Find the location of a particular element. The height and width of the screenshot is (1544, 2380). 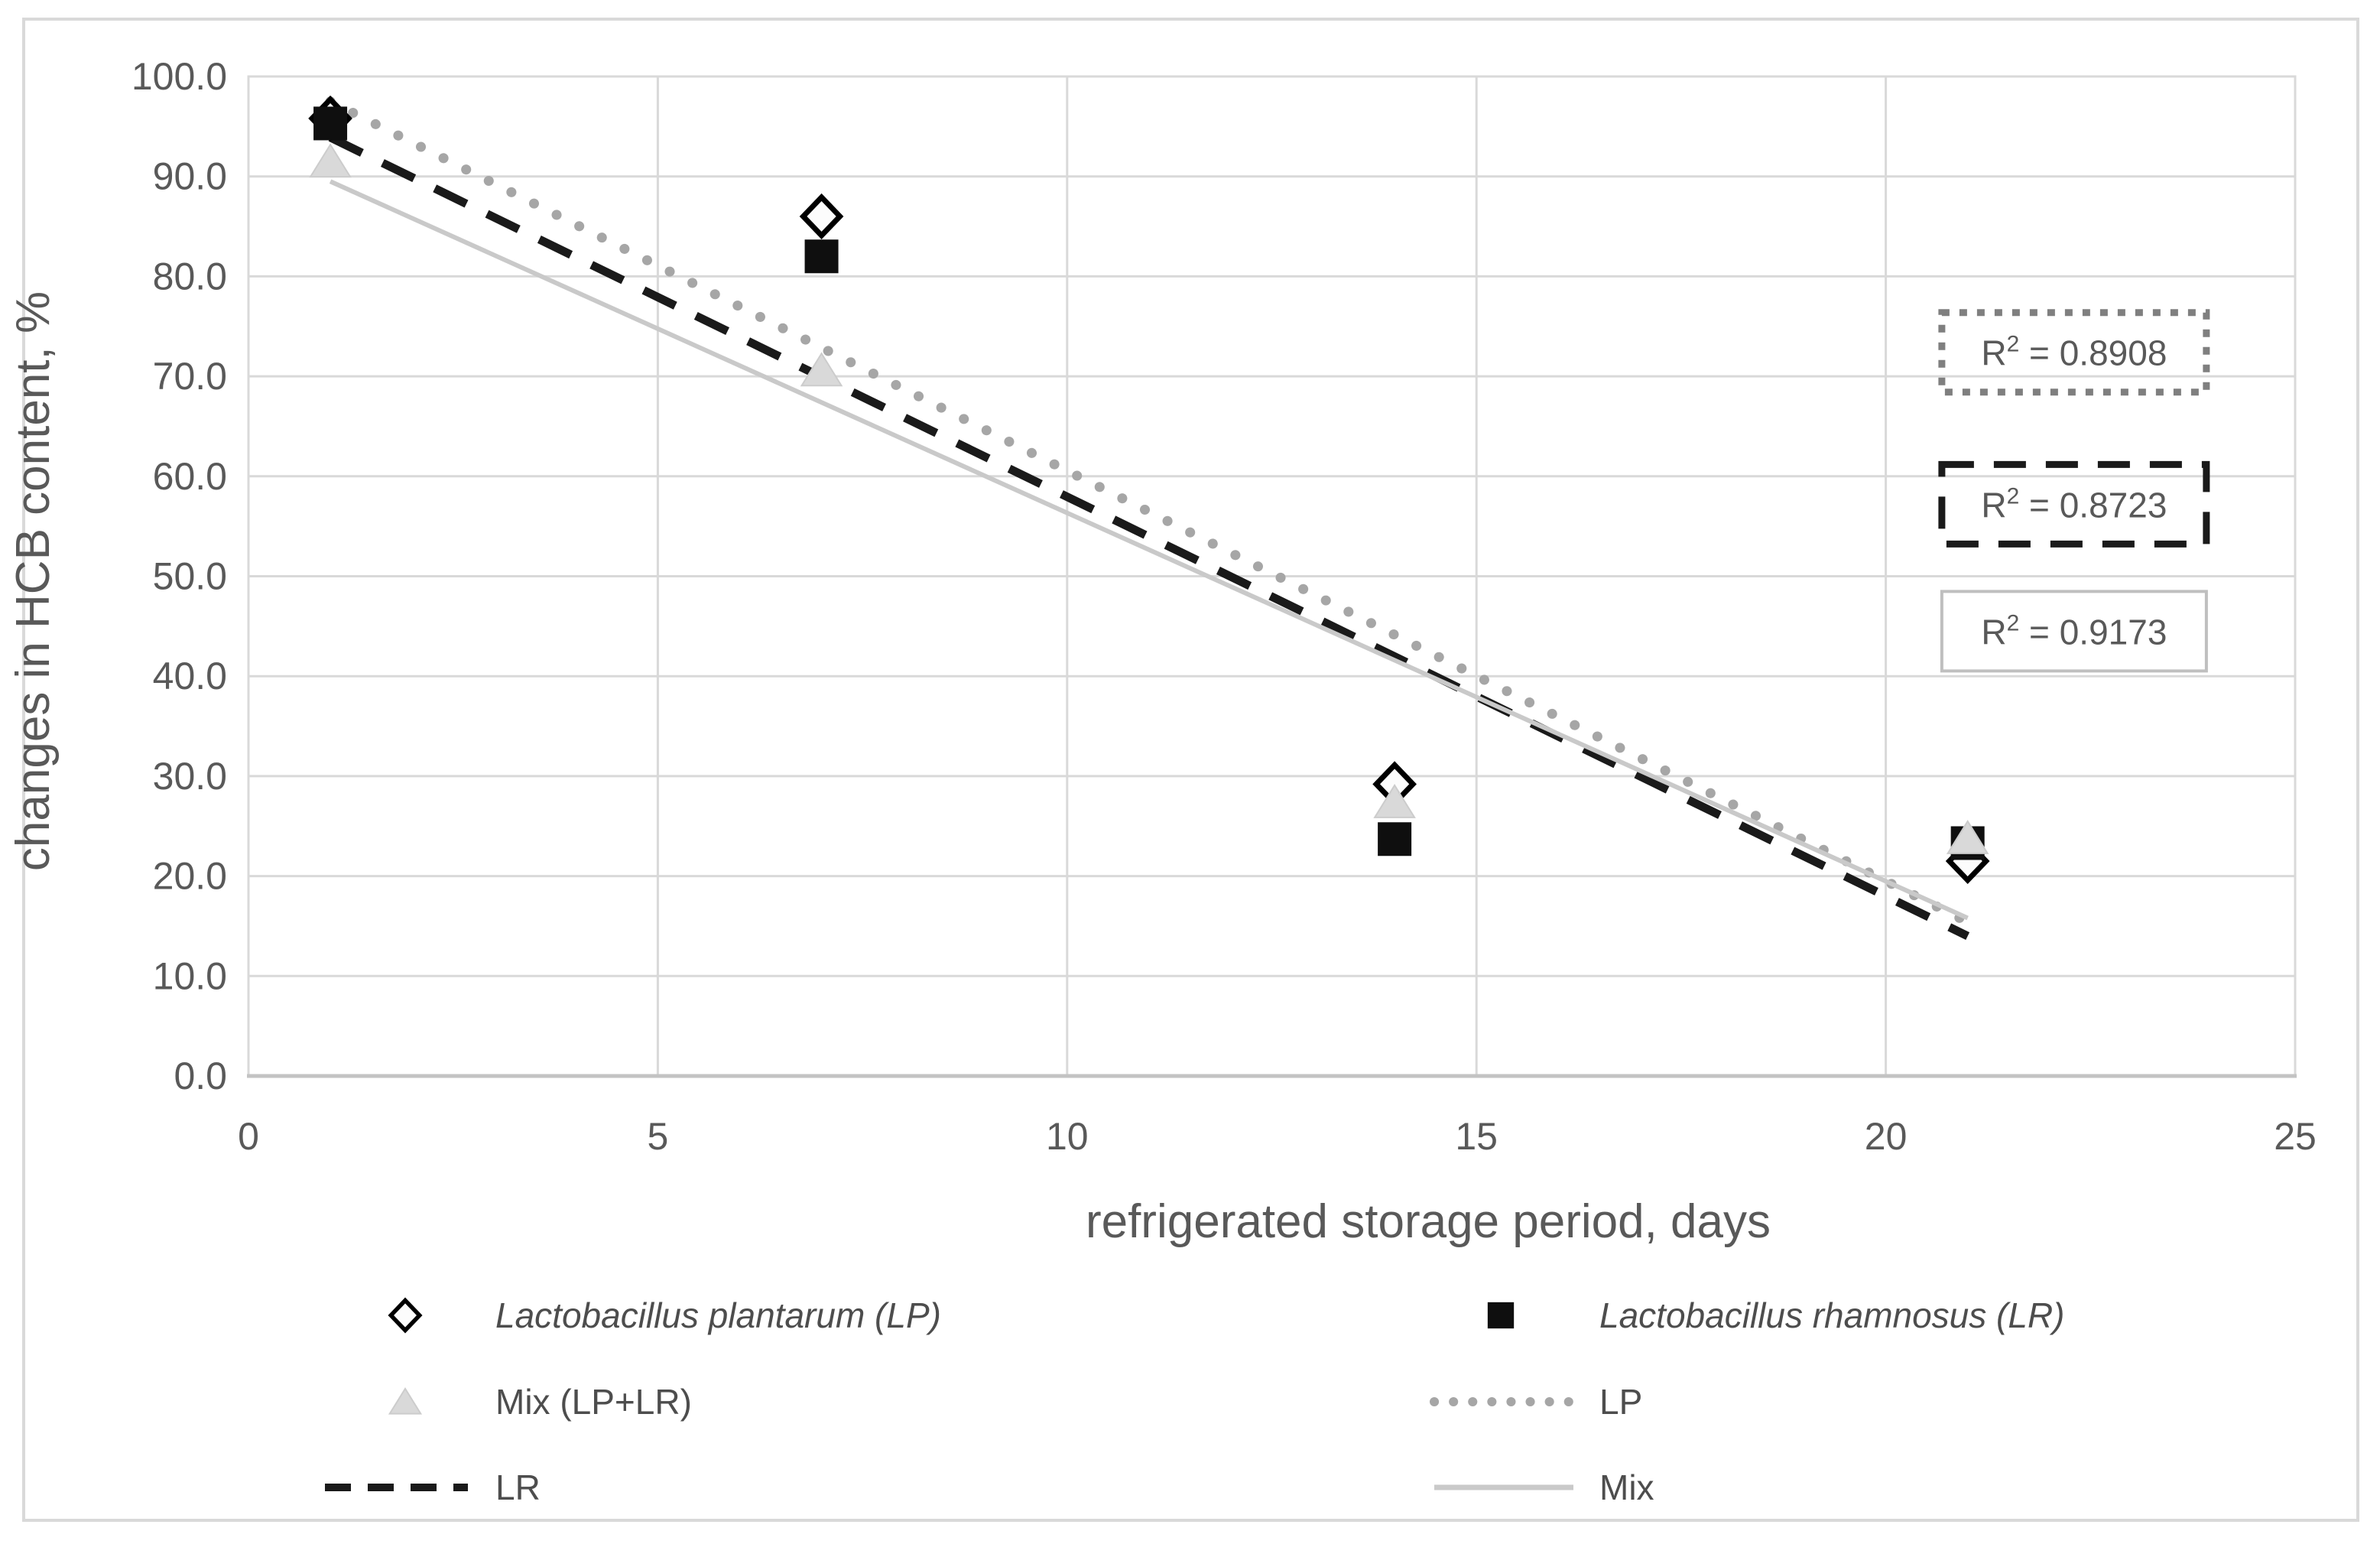

legend-label: Mix (LP+LR) is located at coordinates (593, 1402).